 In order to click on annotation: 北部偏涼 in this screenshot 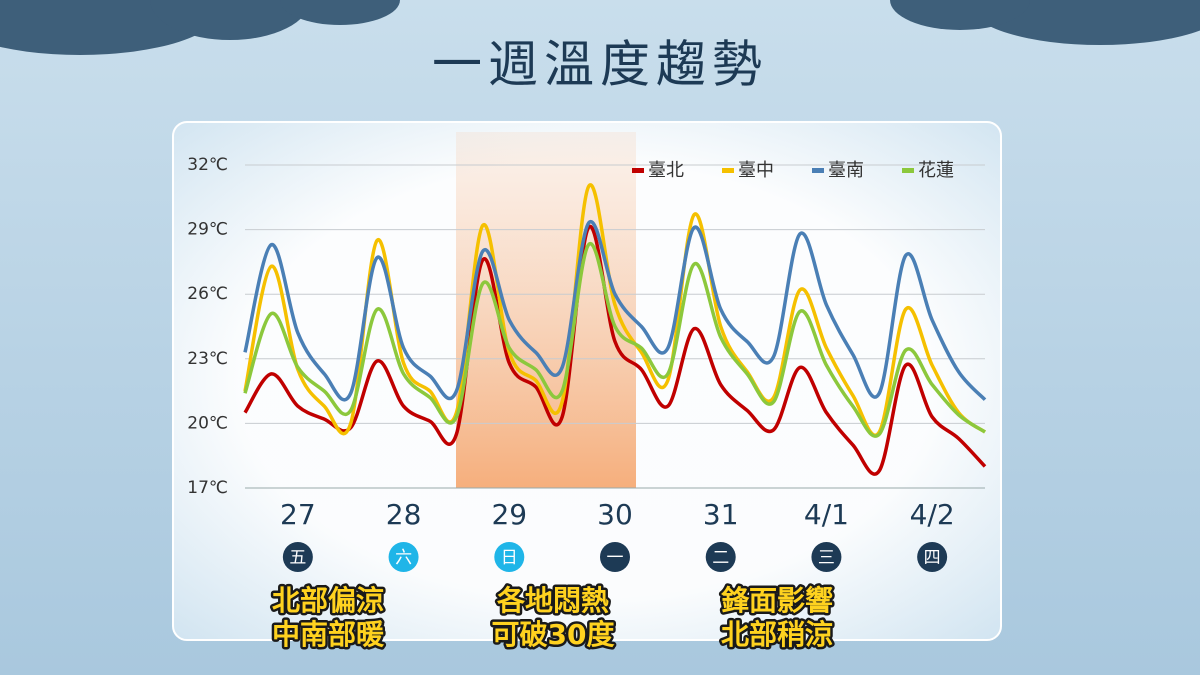, I will do `click(328, 600)`.